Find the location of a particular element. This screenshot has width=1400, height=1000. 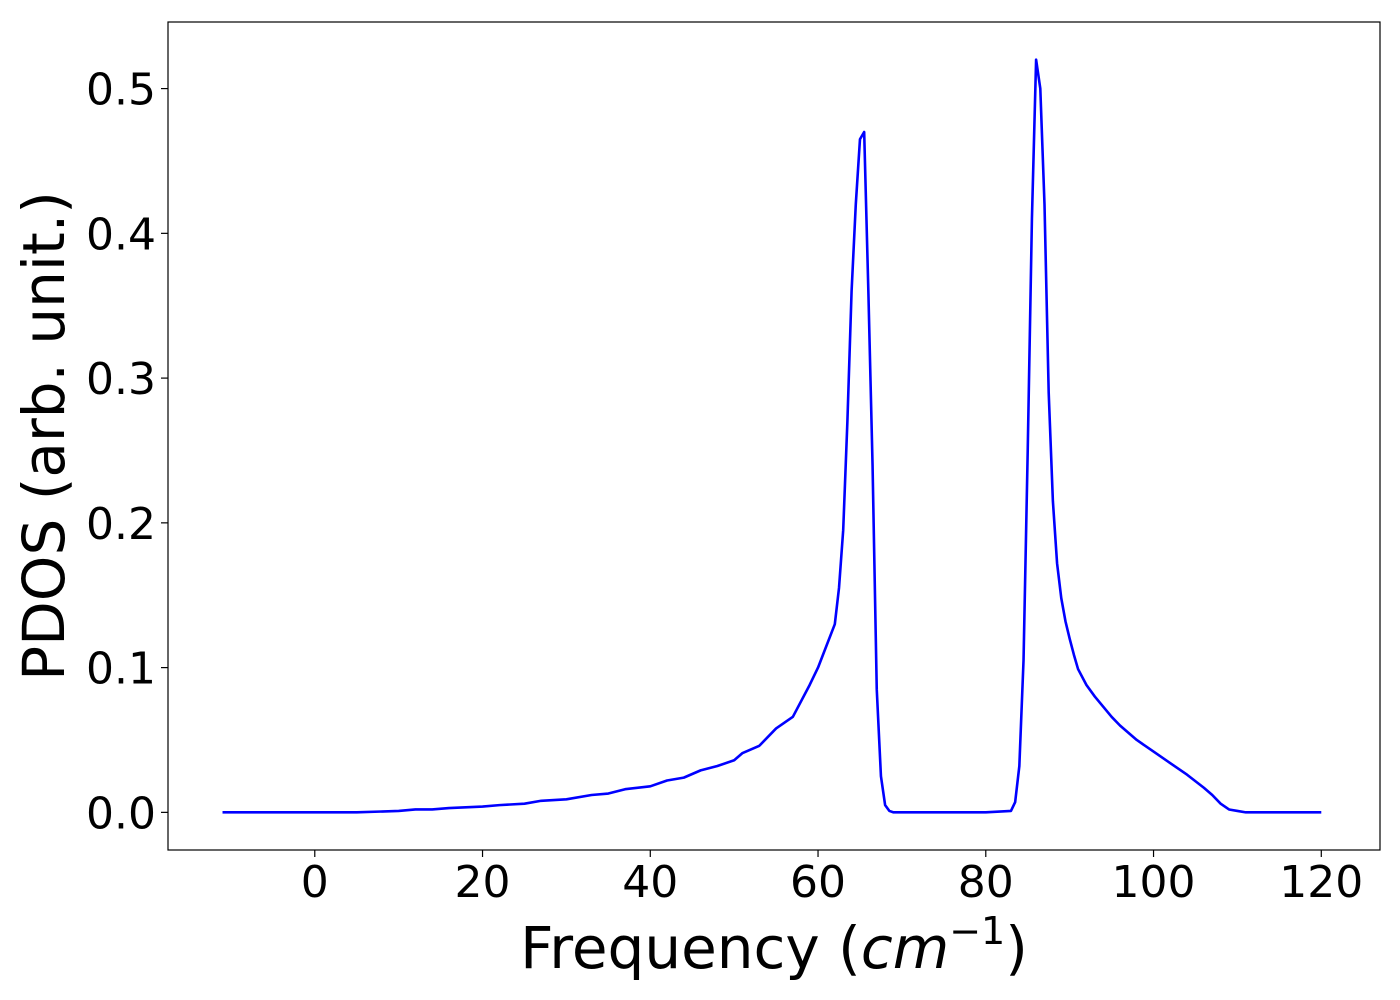

y-axis-ticks: 0.0 0.1 0.2 0.3 0.4 0.5 is located at coordinates (127, 452).